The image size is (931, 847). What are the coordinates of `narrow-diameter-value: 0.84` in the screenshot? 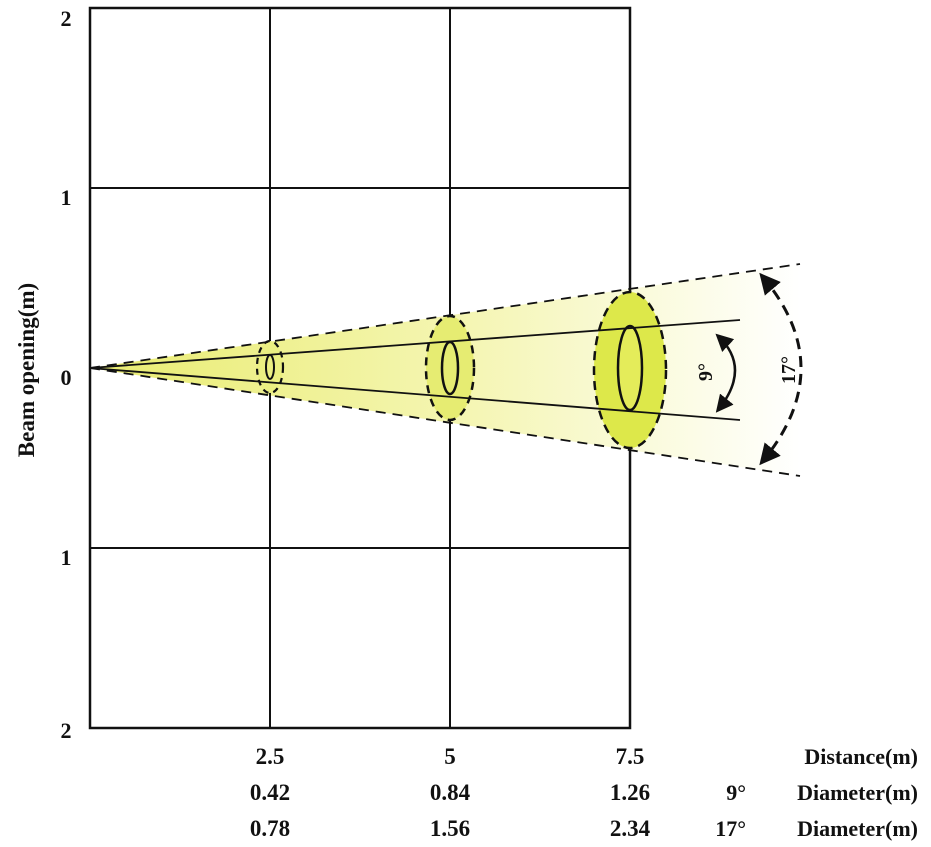 It's located at (450, 792).